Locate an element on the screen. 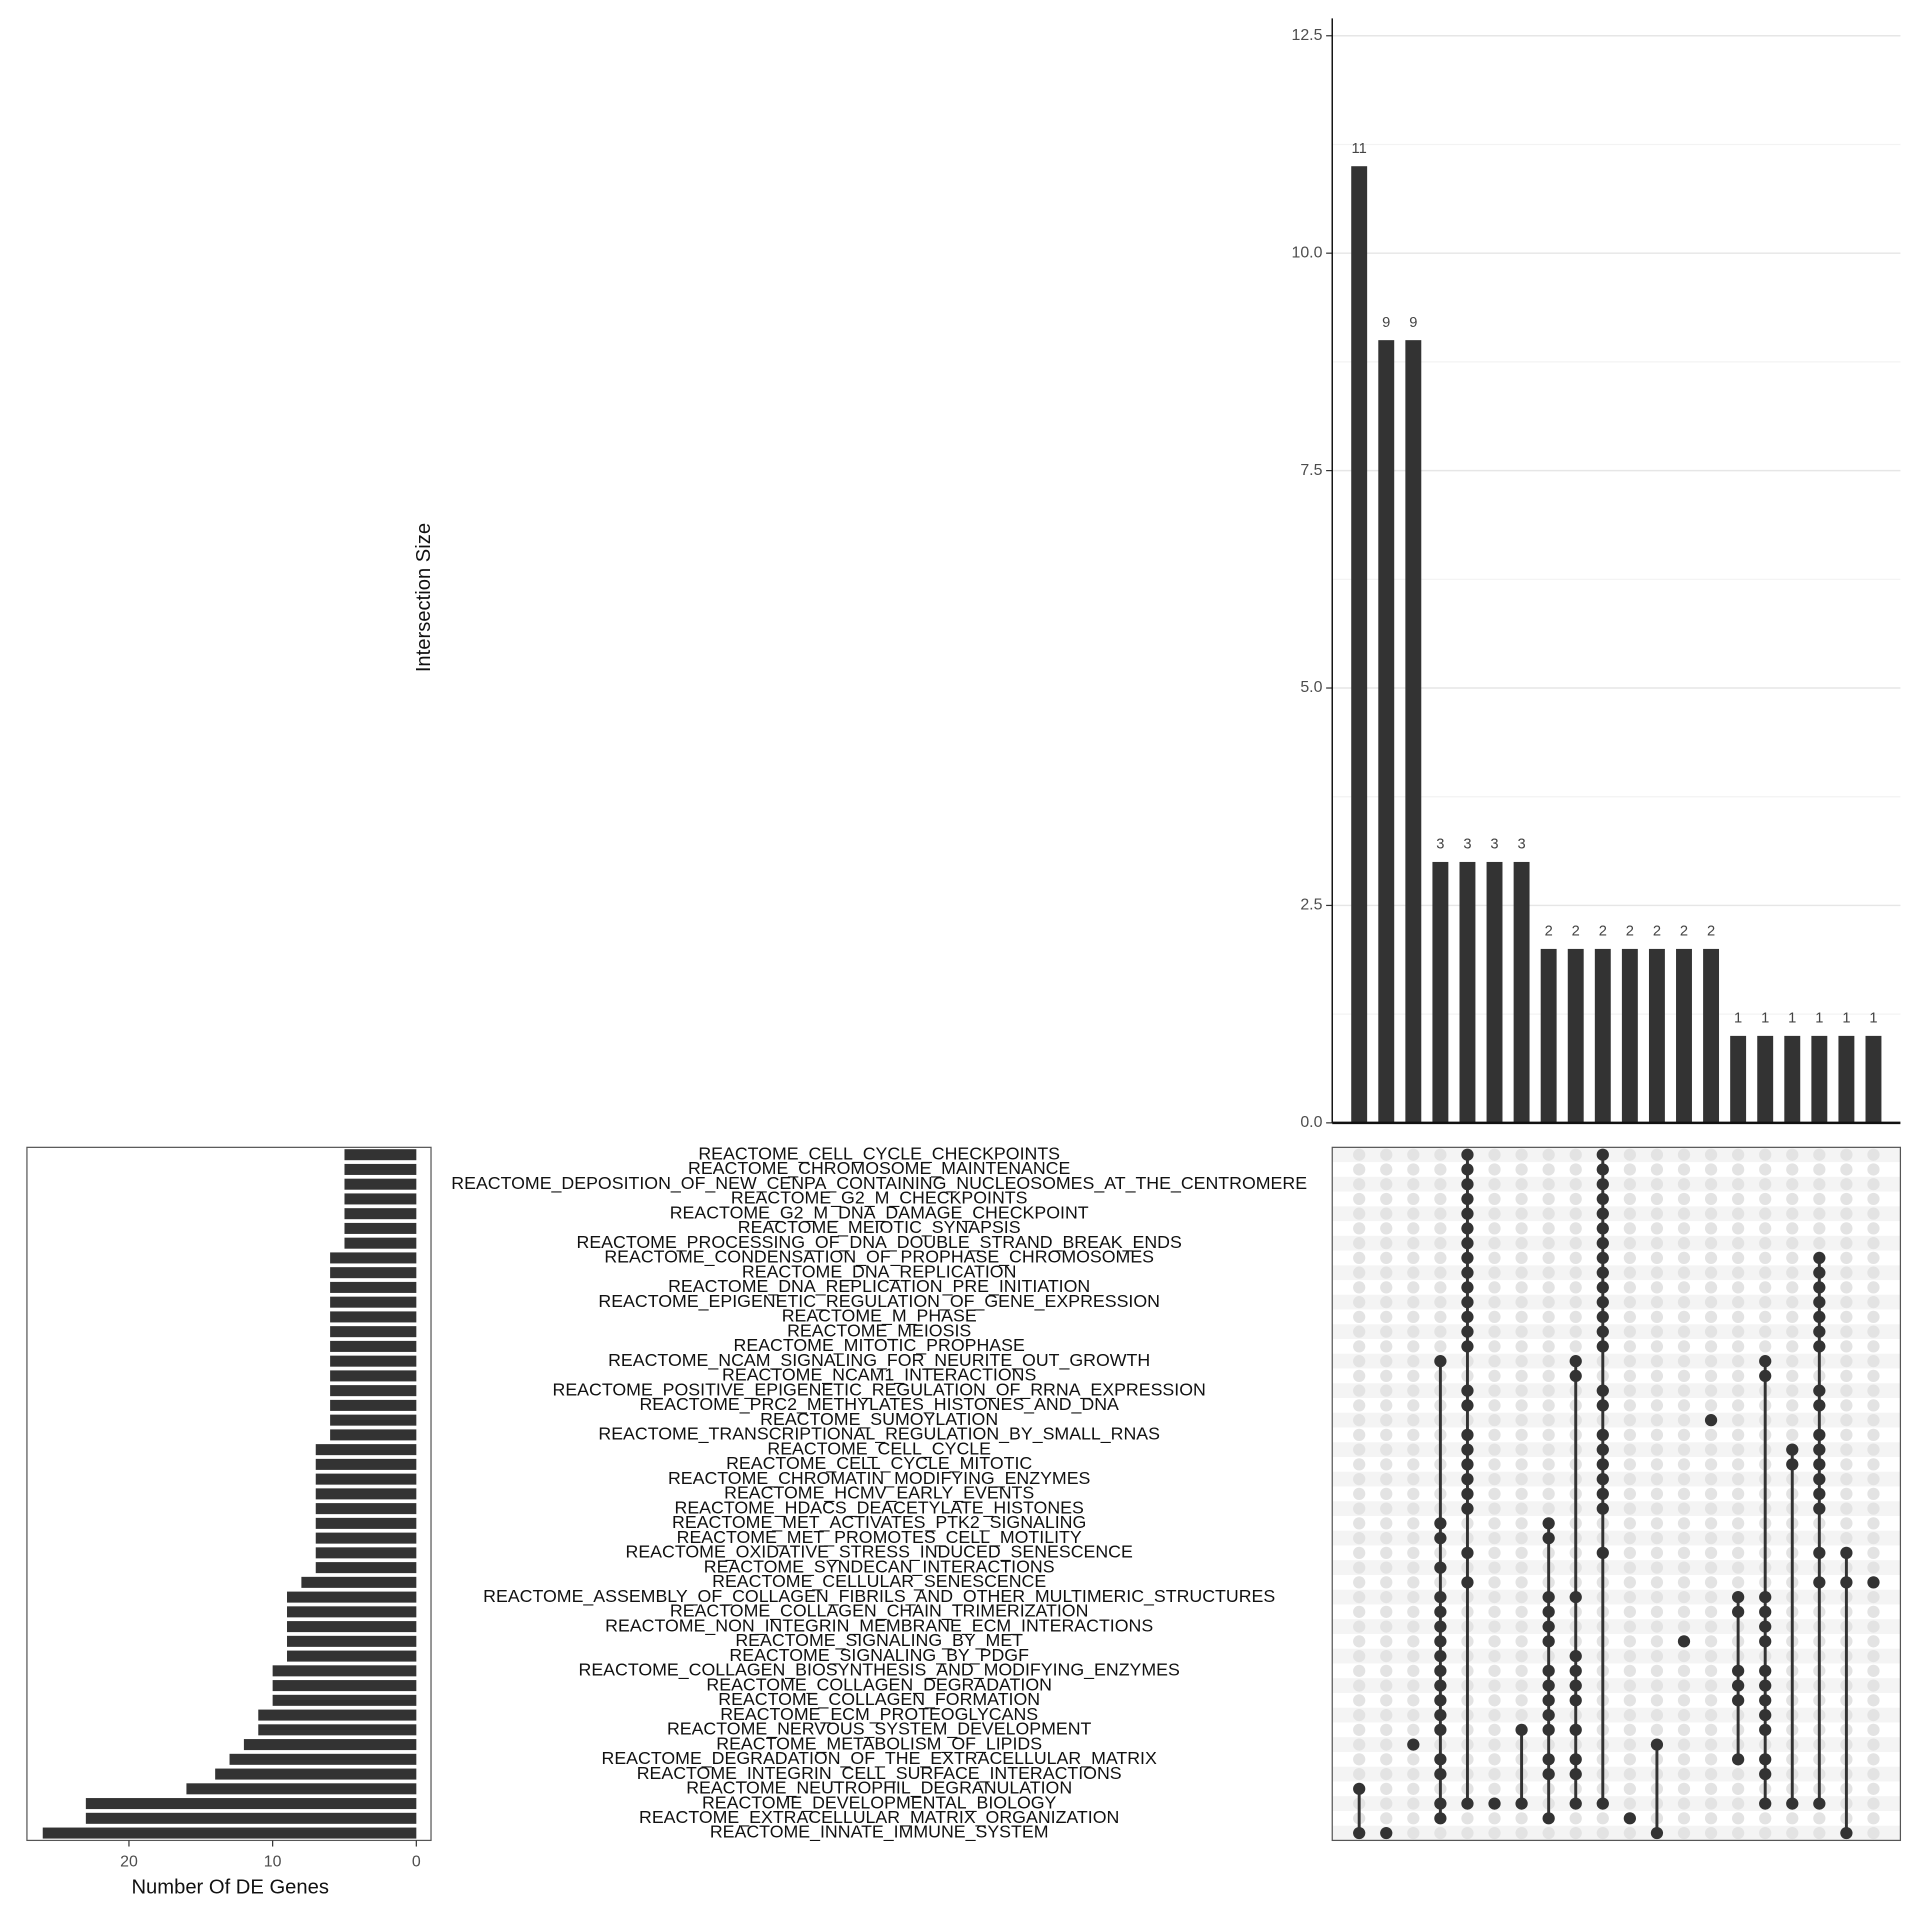 This screenshot has height=1920, width=1920. bar-value-label: 2 is located at coordinates (1684, 932).